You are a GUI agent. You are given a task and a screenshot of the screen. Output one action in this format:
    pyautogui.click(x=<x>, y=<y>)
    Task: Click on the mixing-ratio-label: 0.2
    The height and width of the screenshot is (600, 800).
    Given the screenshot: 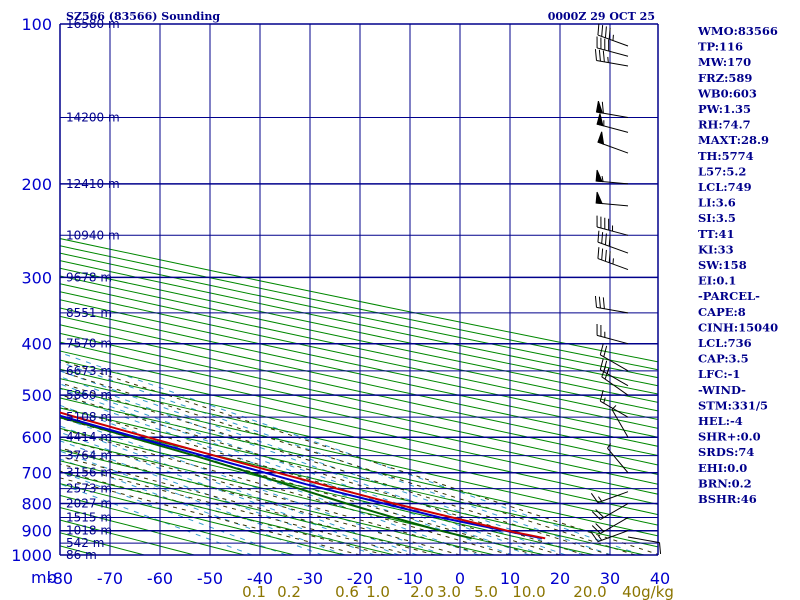 What is the action you would take?
    pyautogui.click(x=289, y=591)
    